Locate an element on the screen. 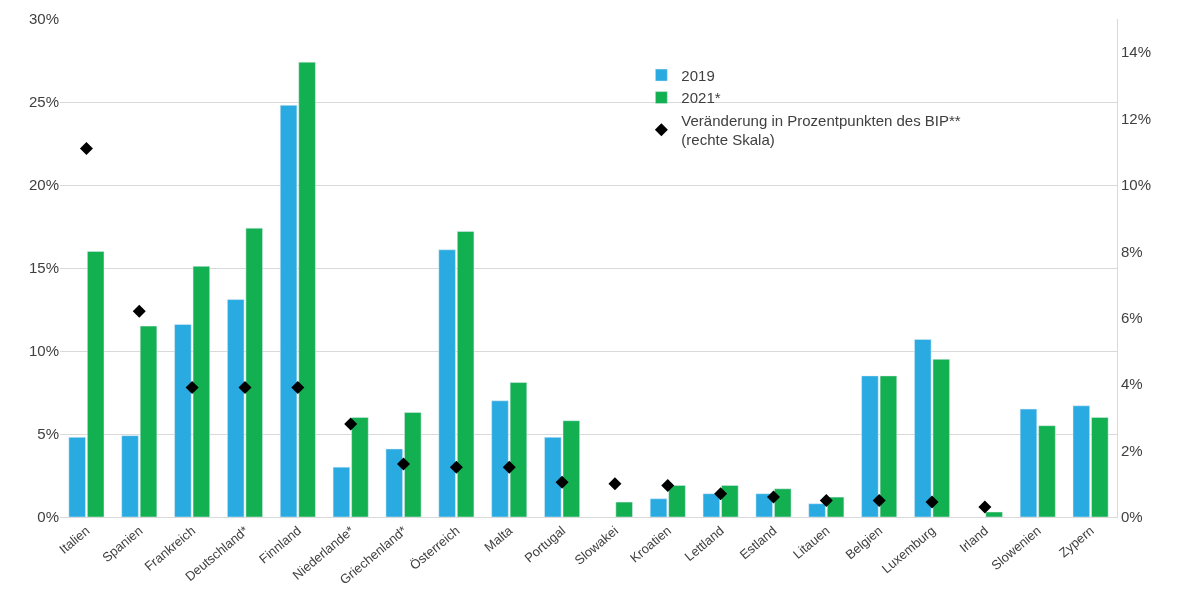  y-tick-label: 10% is located at coordinates (43, 351).